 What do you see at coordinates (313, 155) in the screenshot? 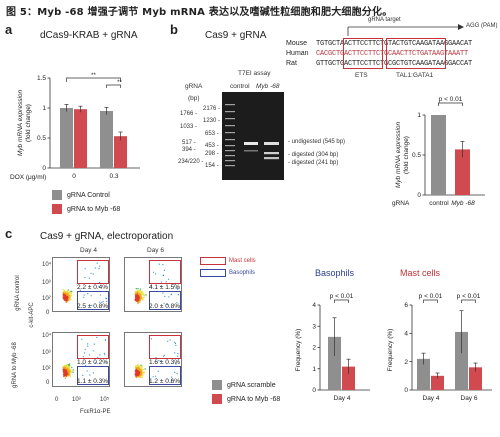
I see `gel-annot-digested-304: - digested (304 bp)` at bounding box center [313, 155].